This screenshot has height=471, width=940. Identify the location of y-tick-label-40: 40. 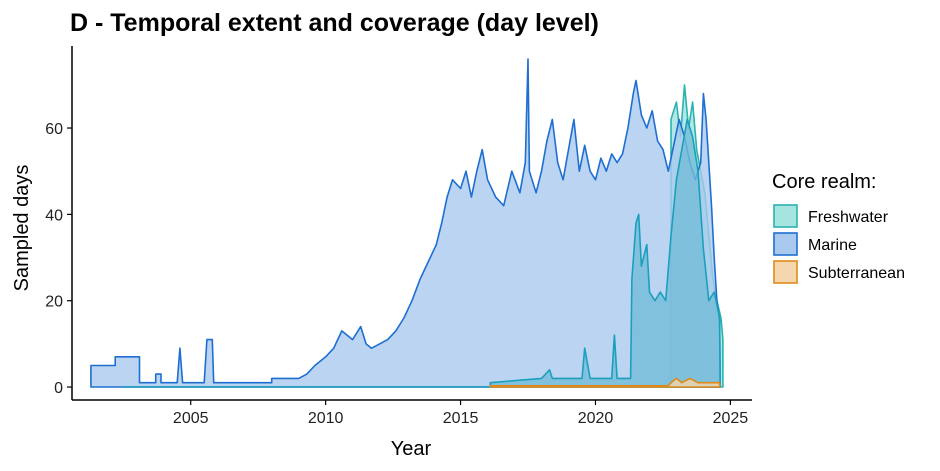
(54, 215).